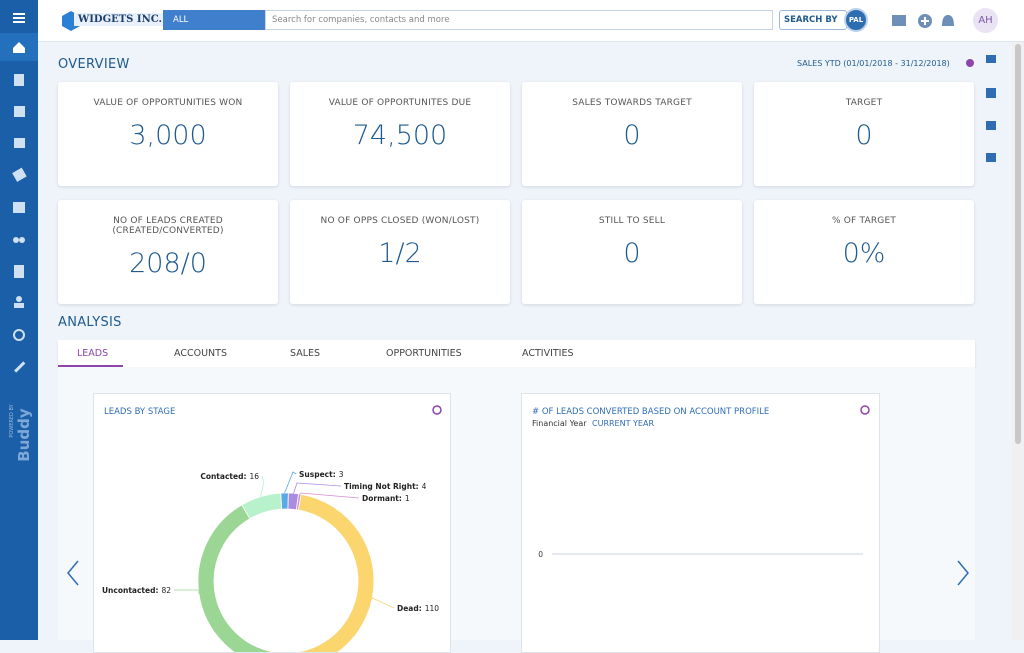  What do you see at coordinates (856, 20) in the screenshot?
I see `search-by-badge: PAL` at bounding box center [856, 20].